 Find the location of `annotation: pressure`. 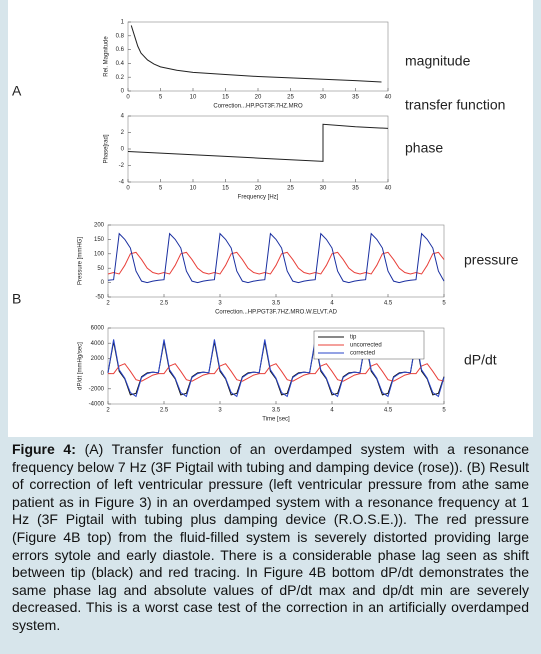

annotation: pressure is located at coordinates (491, 260).